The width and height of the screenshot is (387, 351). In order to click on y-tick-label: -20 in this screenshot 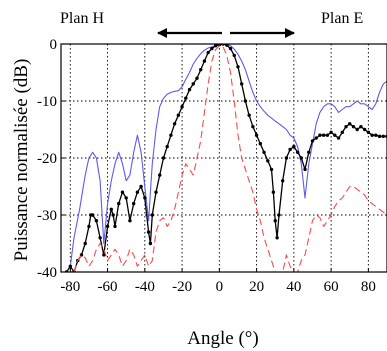, I will do `click(47, 159)`.